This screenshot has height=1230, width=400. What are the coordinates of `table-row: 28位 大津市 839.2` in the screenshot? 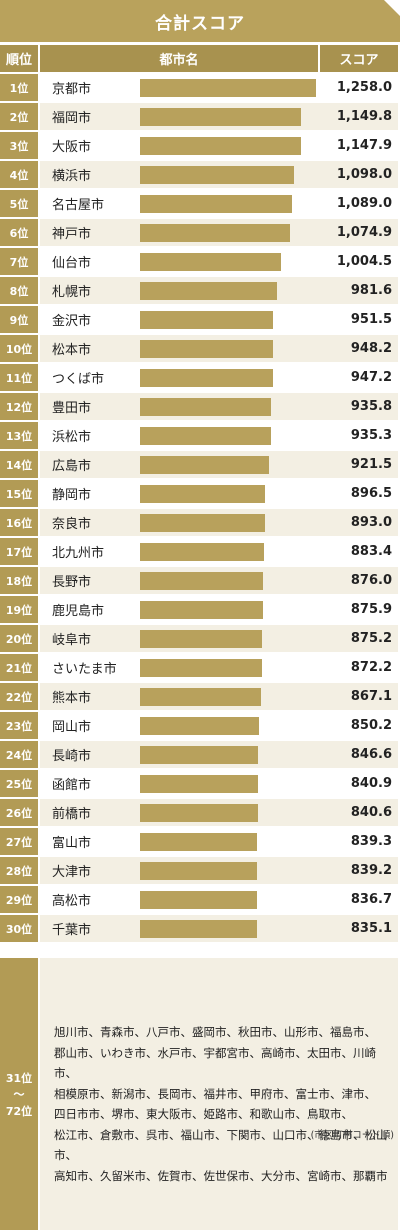 It's located at (200, 870).